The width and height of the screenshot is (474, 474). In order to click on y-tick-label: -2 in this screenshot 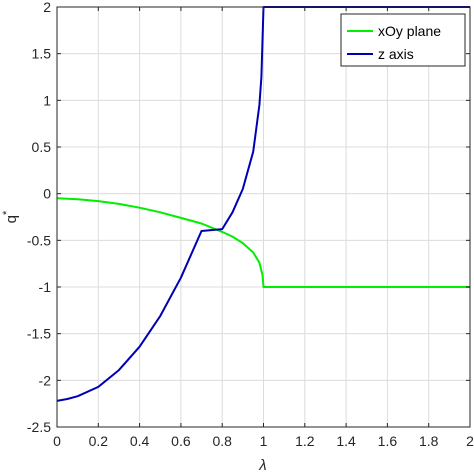, I will do `click(45, 380)`.